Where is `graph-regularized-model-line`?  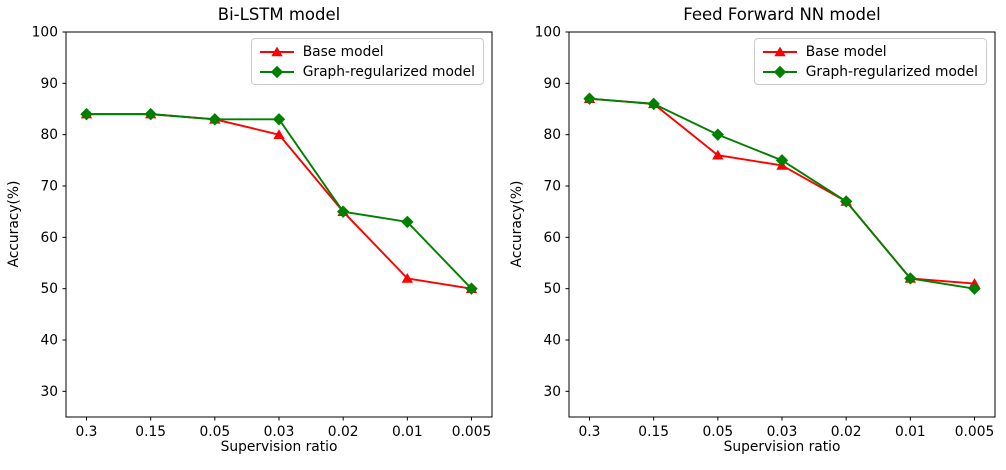
graph-regularized-model-line is located at coordinates (279, 201).